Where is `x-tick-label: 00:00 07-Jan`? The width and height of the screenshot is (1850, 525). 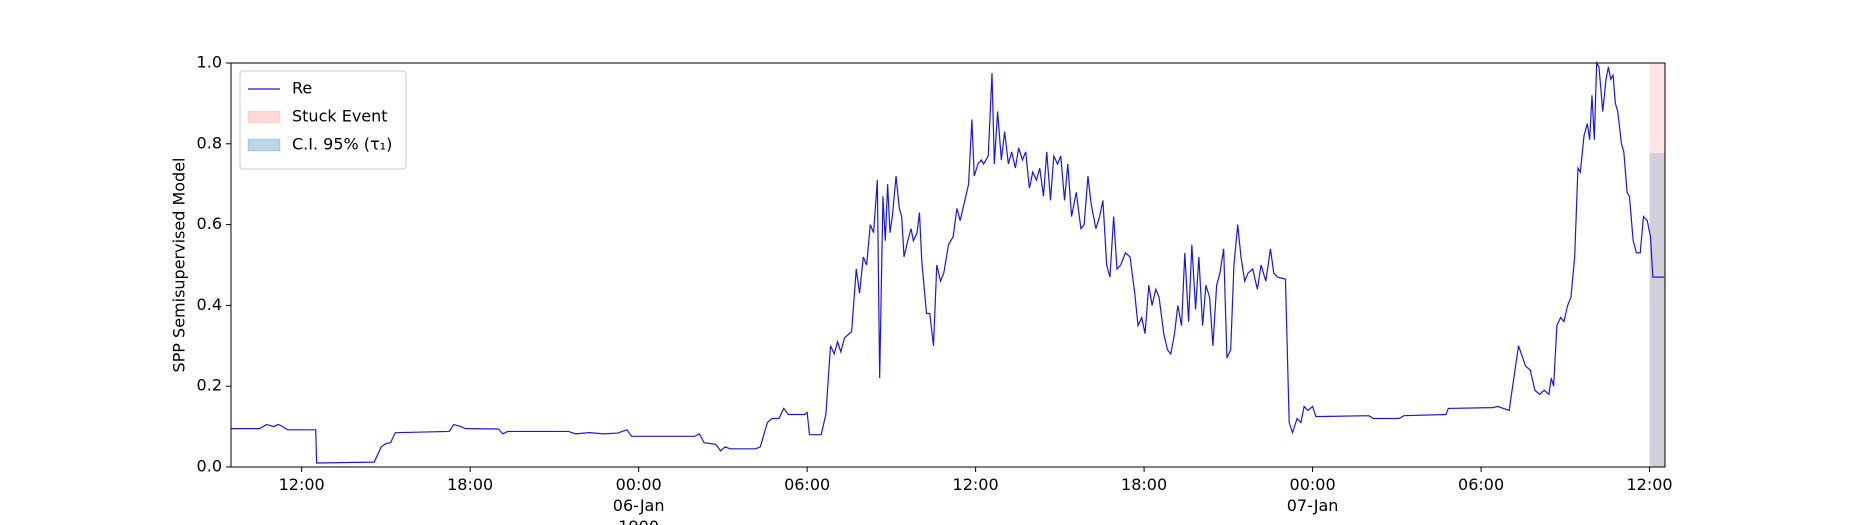 x-tick-label: 00:00 07-Jan is located at coordinates (1312, 495).